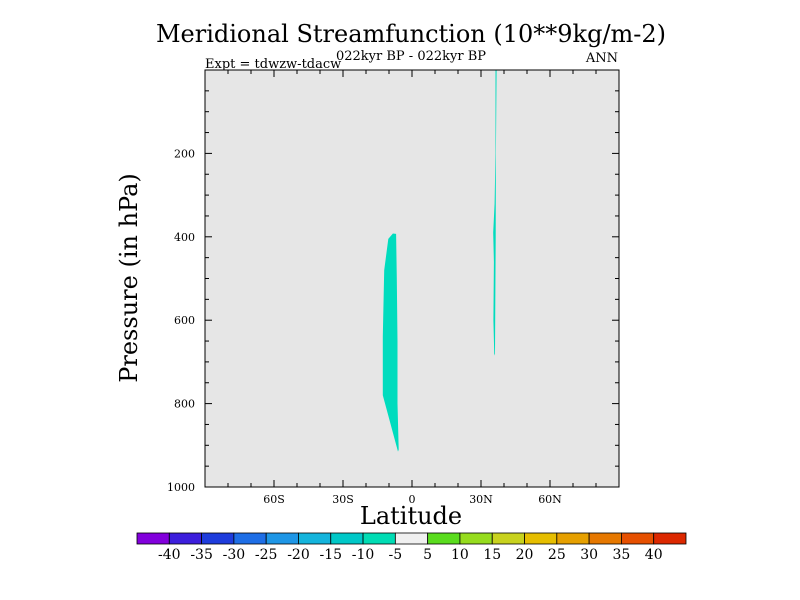  Describe the element at coordinates (234, 555) in the screenshot. I see `colorbar-label: -30` at that location.